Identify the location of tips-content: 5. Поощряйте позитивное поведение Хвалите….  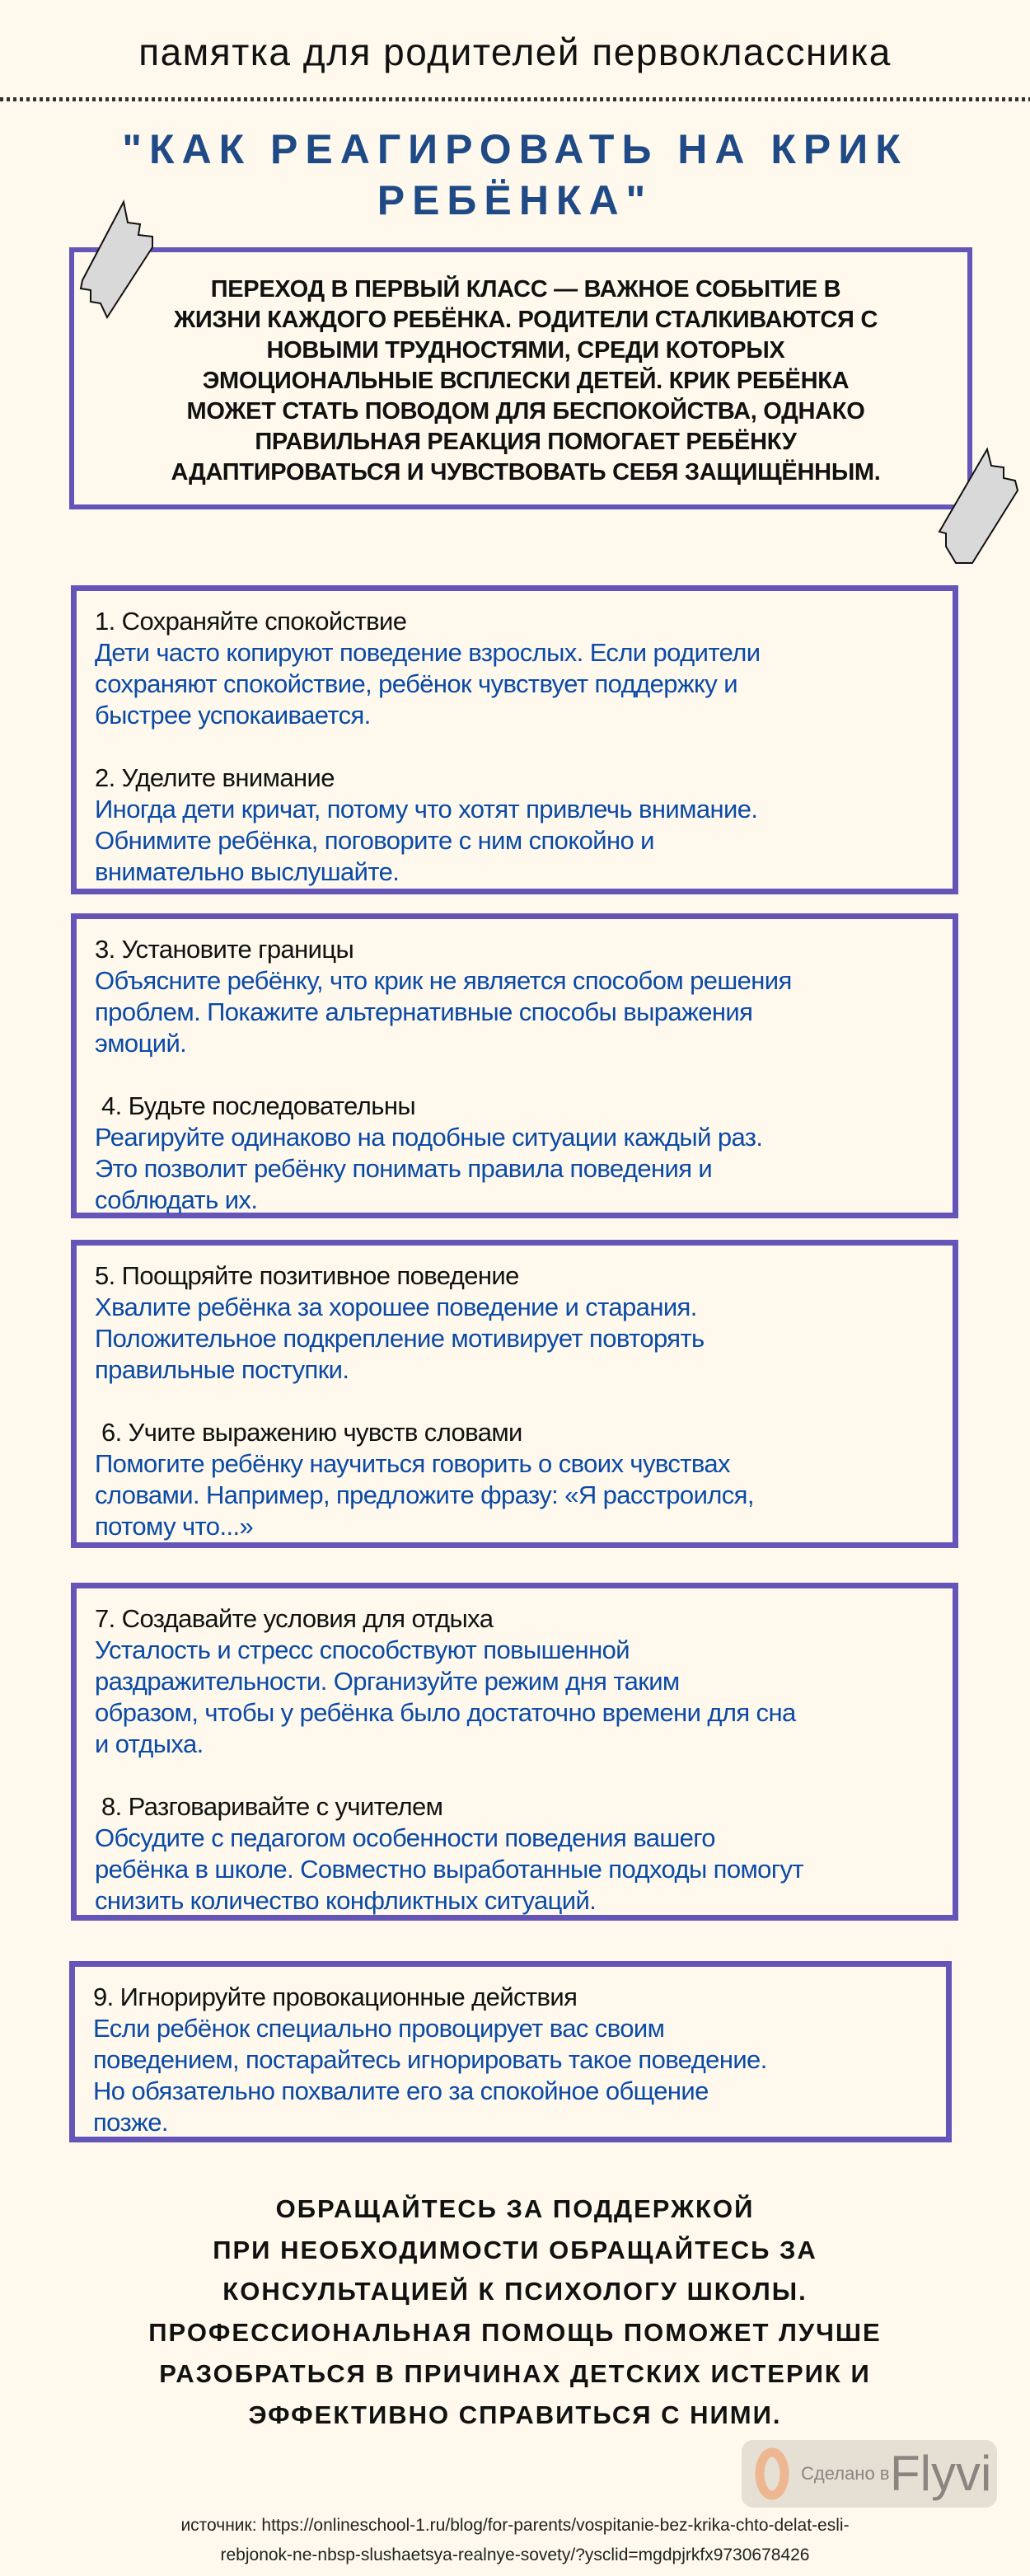
(519, 1401).